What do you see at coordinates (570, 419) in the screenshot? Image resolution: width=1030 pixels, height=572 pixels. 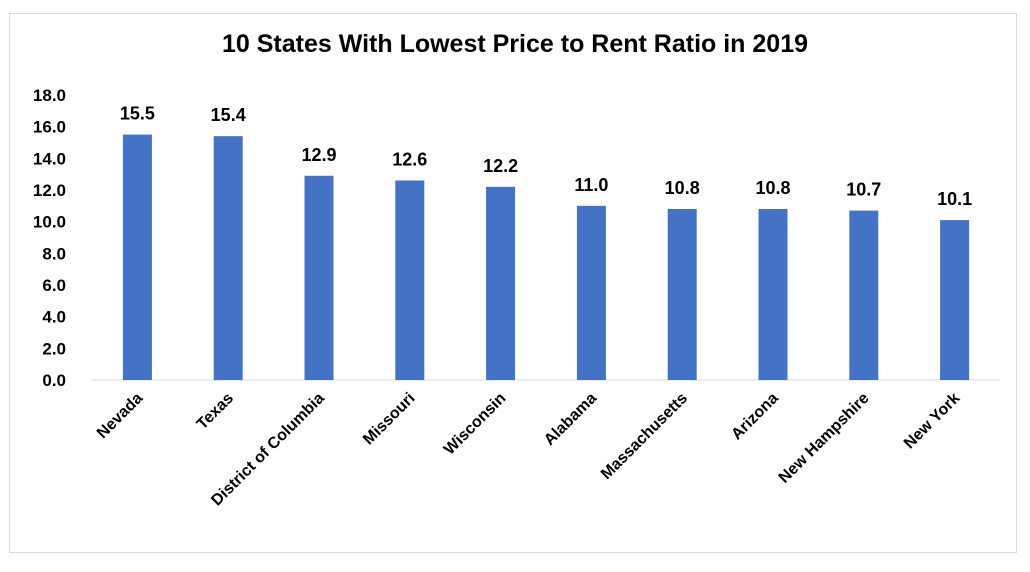 I see `category-label: Alabama` at bounding box center [570, 419].